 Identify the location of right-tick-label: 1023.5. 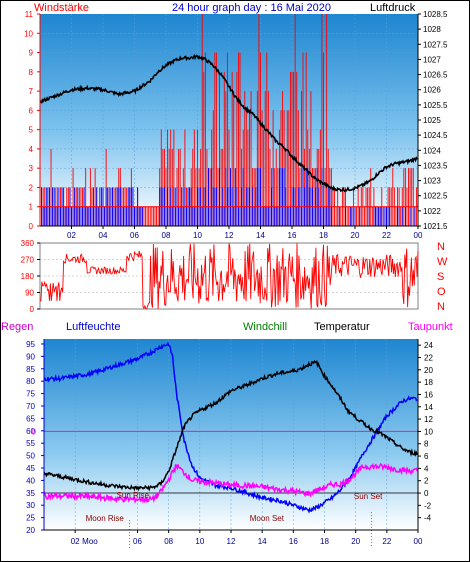
(435, 165).